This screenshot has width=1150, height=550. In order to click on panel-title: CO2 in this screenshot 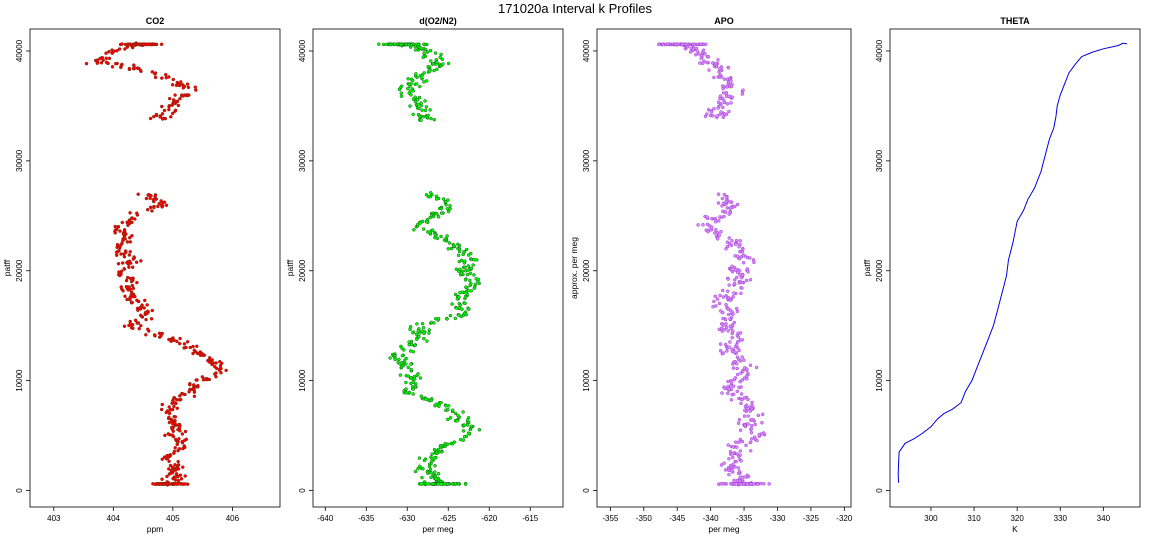, I will do `click(155, 21)`.